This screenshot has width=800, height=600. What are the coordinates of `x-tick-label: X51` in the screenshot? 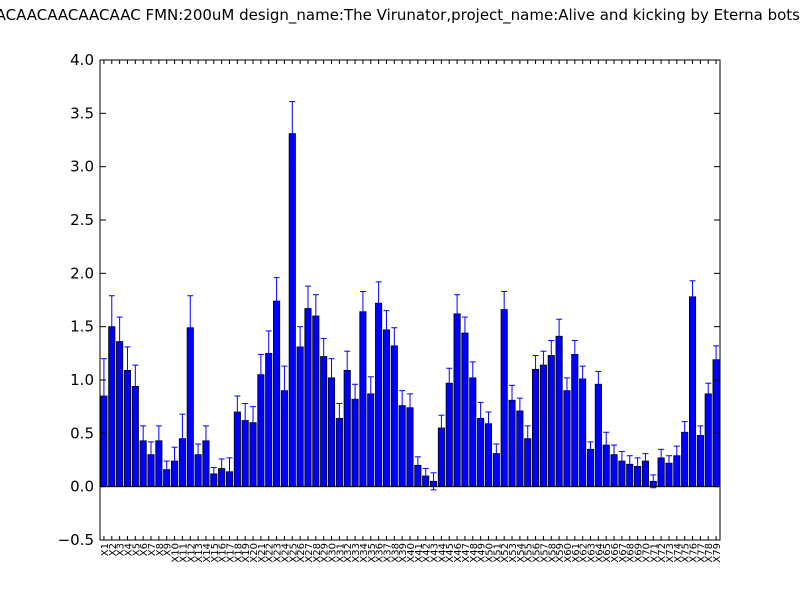 It's located at (497, 553).